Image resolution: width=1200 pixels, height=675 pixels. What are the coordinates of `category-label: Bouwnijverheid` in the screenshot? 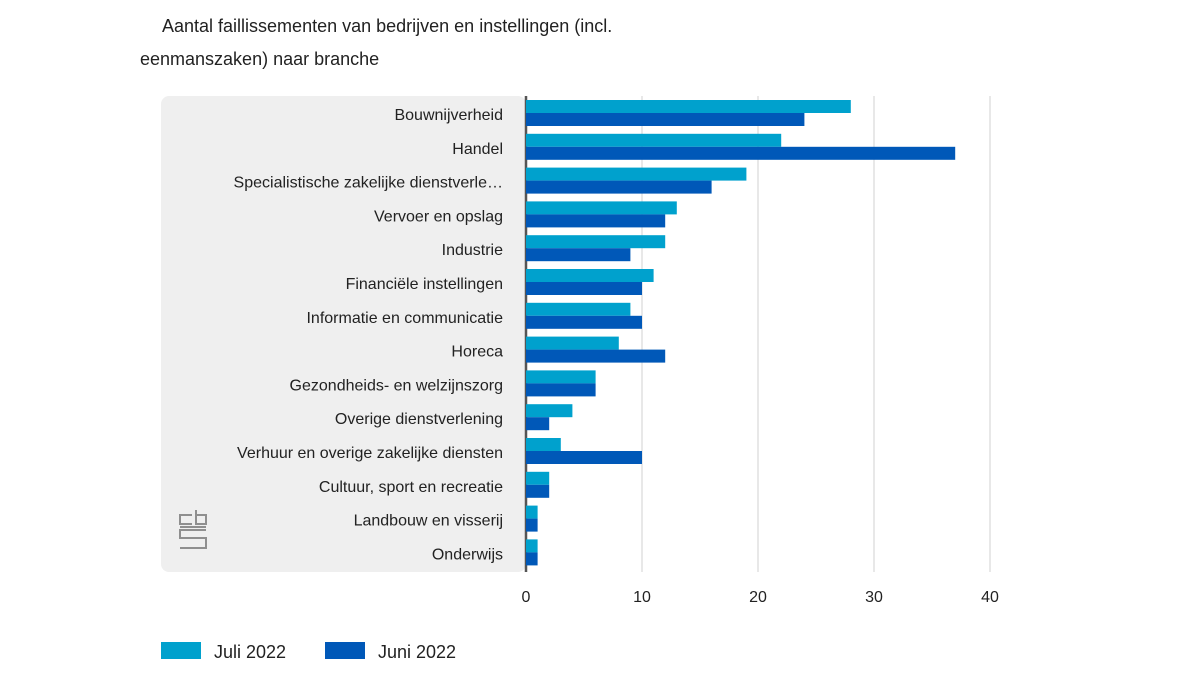 It's located at (448, 115).